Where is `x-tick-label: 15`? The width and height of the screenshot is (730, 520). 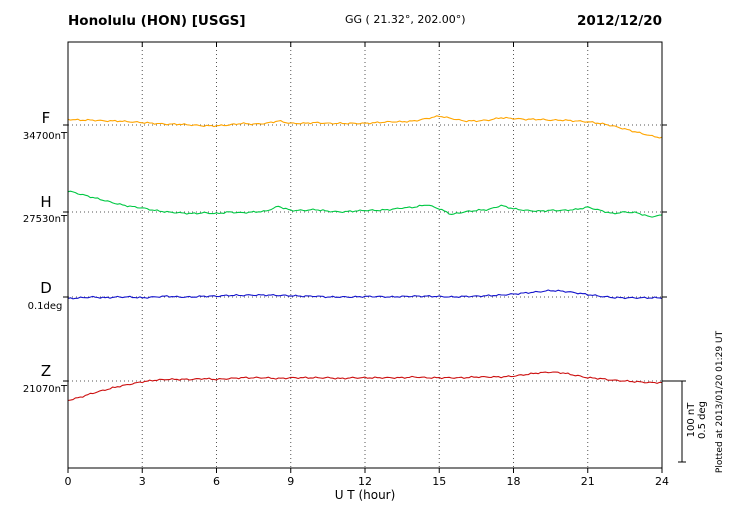 x-tick-label: 15 is located at coordinates (439, 481).